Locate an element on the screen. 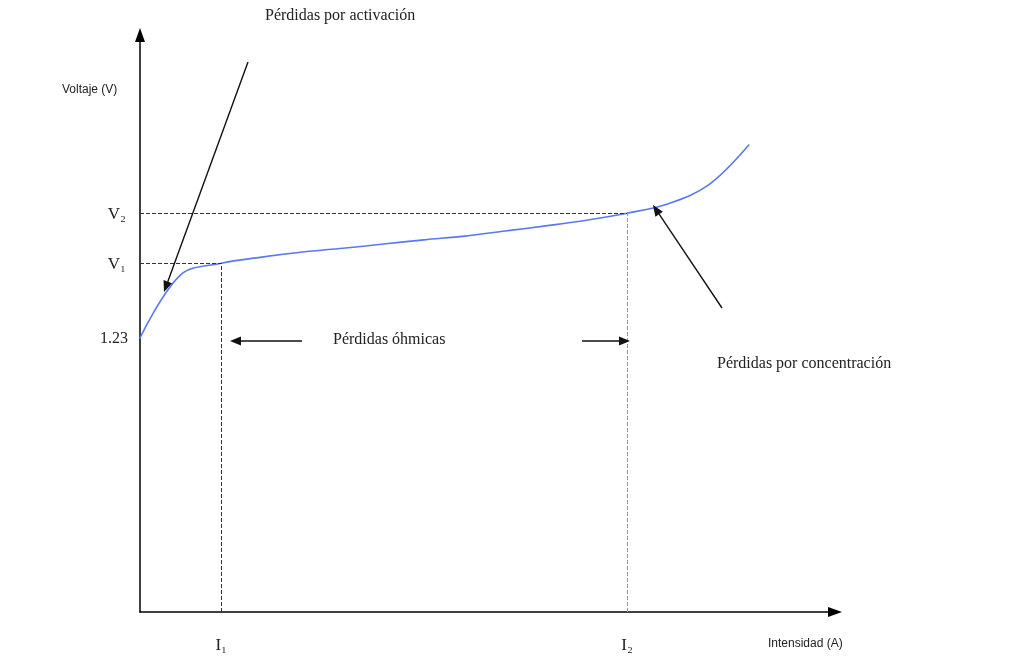 The height and width of the screenshot is (668, 1034). x-axis-title: Intensidad (A) is located at coordinates (805, 643).